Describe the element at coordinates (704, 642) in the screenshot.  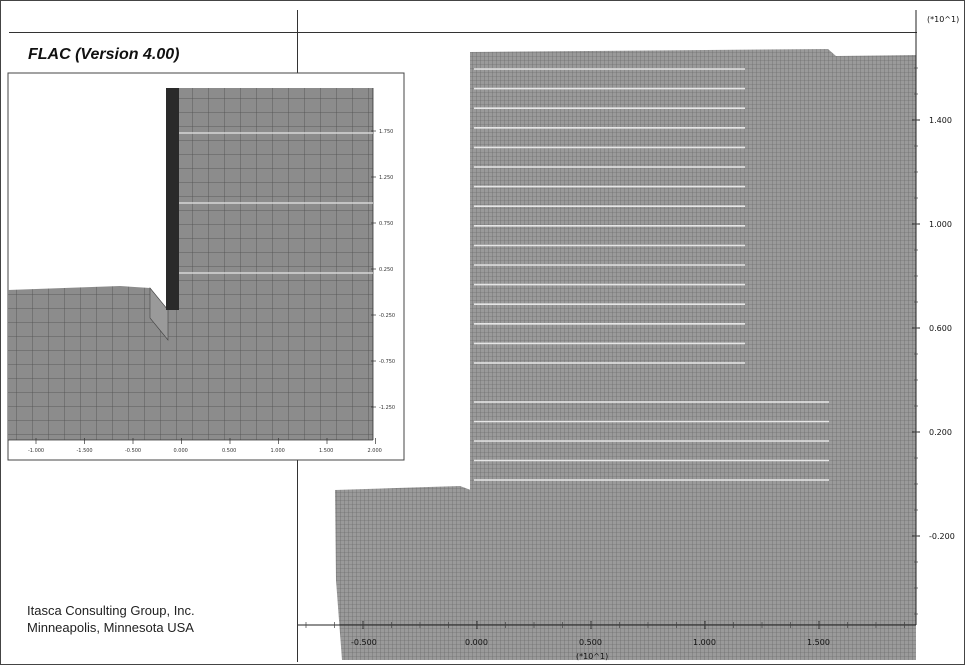
I see `main-x-tick-label: 1.000` at that location.